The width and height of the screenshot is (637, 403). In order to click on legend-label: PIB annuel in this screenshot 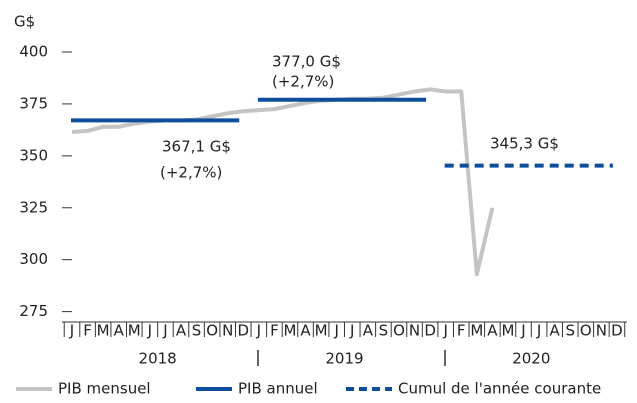, I will do `click(278, 389)`.